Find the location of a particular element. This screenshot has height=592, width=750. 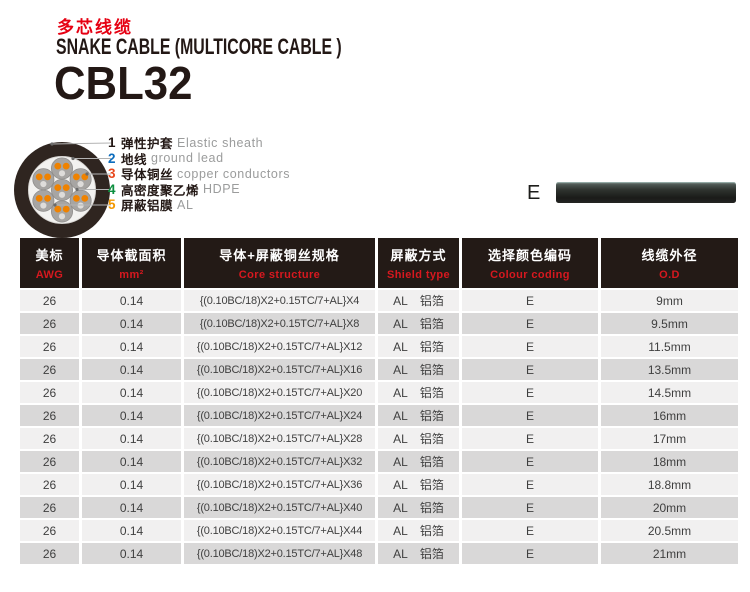

column-header-1: 导体截面积 mm² is located at coordinates (131, 263).